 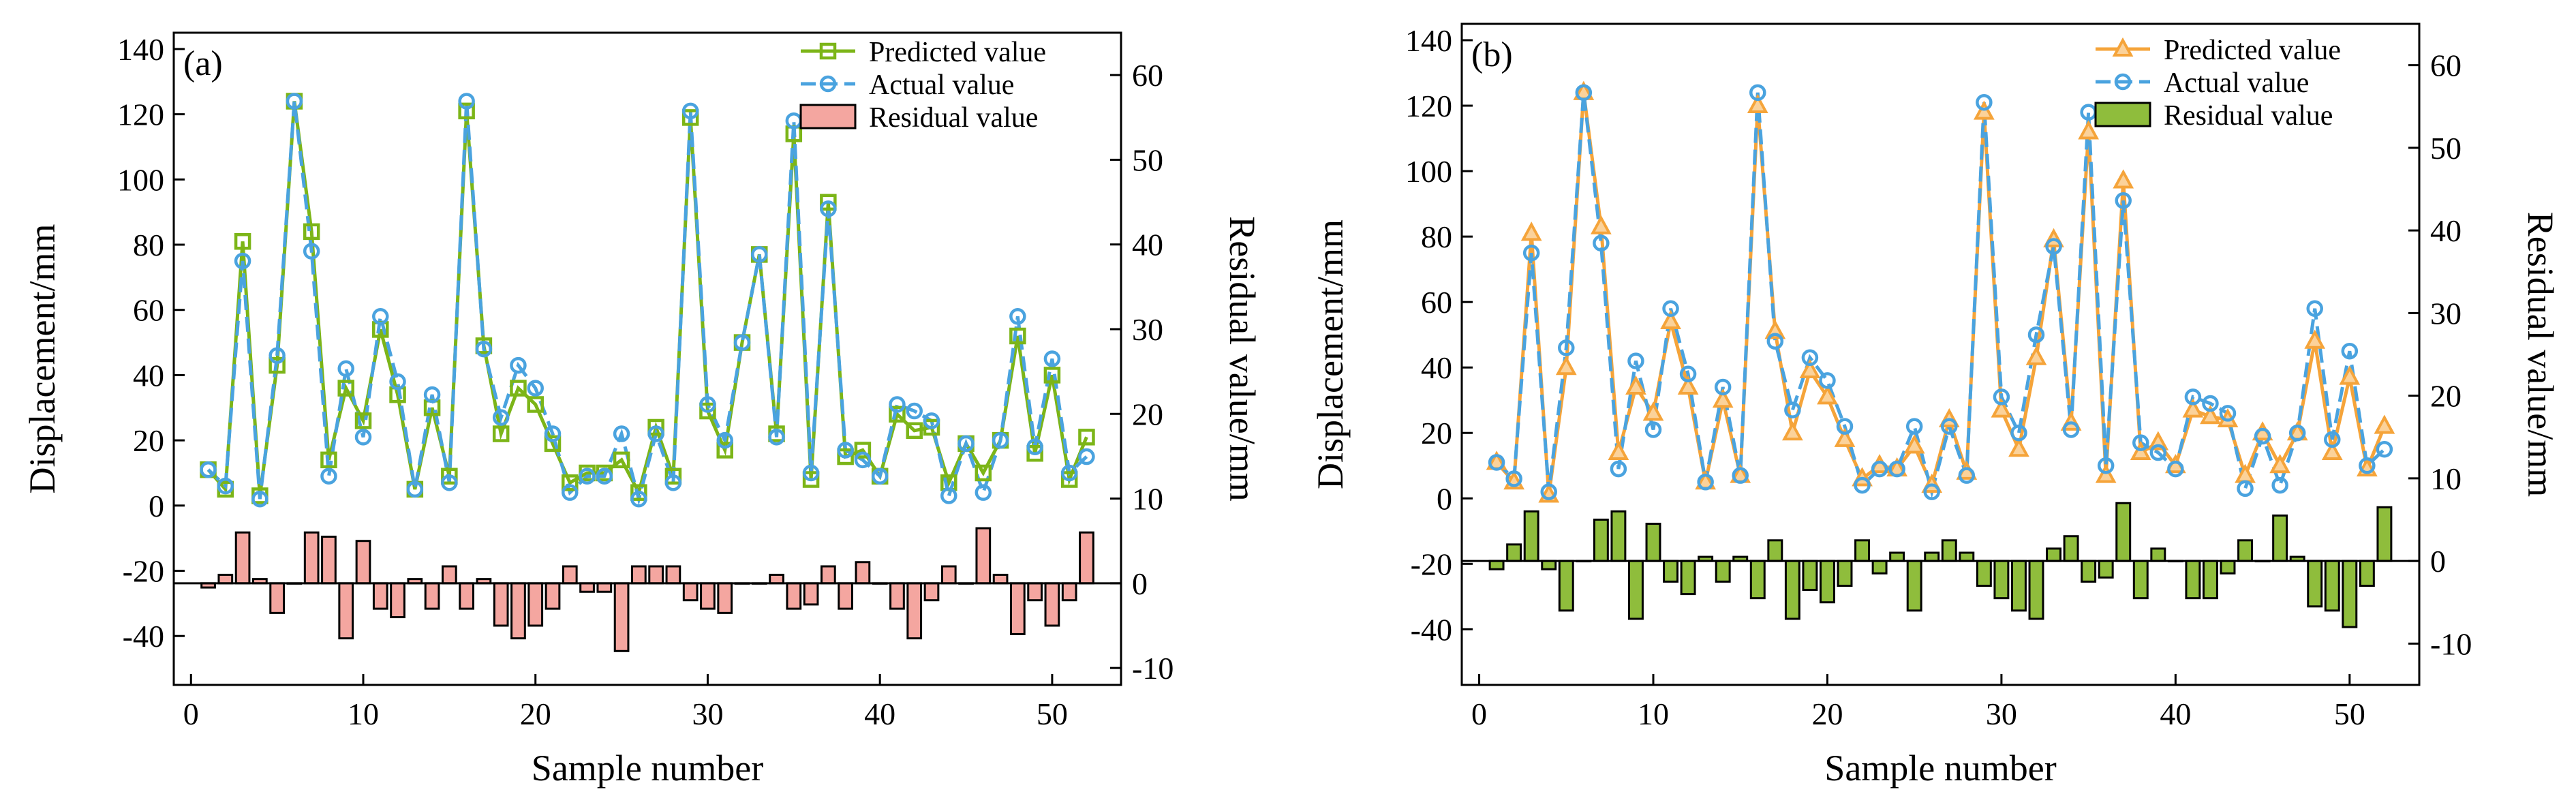 What do you see at coordinates (2540, 355) in the screenshot?
I see `y2-axis-label: Residual value/mm` at bounding box center [2540, 355].